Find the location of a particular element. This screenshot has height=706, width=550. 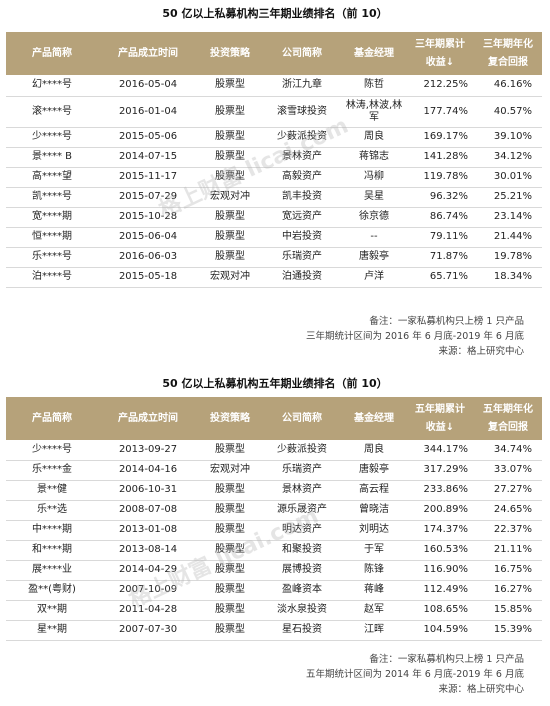

cell-ret-total: 177.74% is located at coordinates (440, 112).